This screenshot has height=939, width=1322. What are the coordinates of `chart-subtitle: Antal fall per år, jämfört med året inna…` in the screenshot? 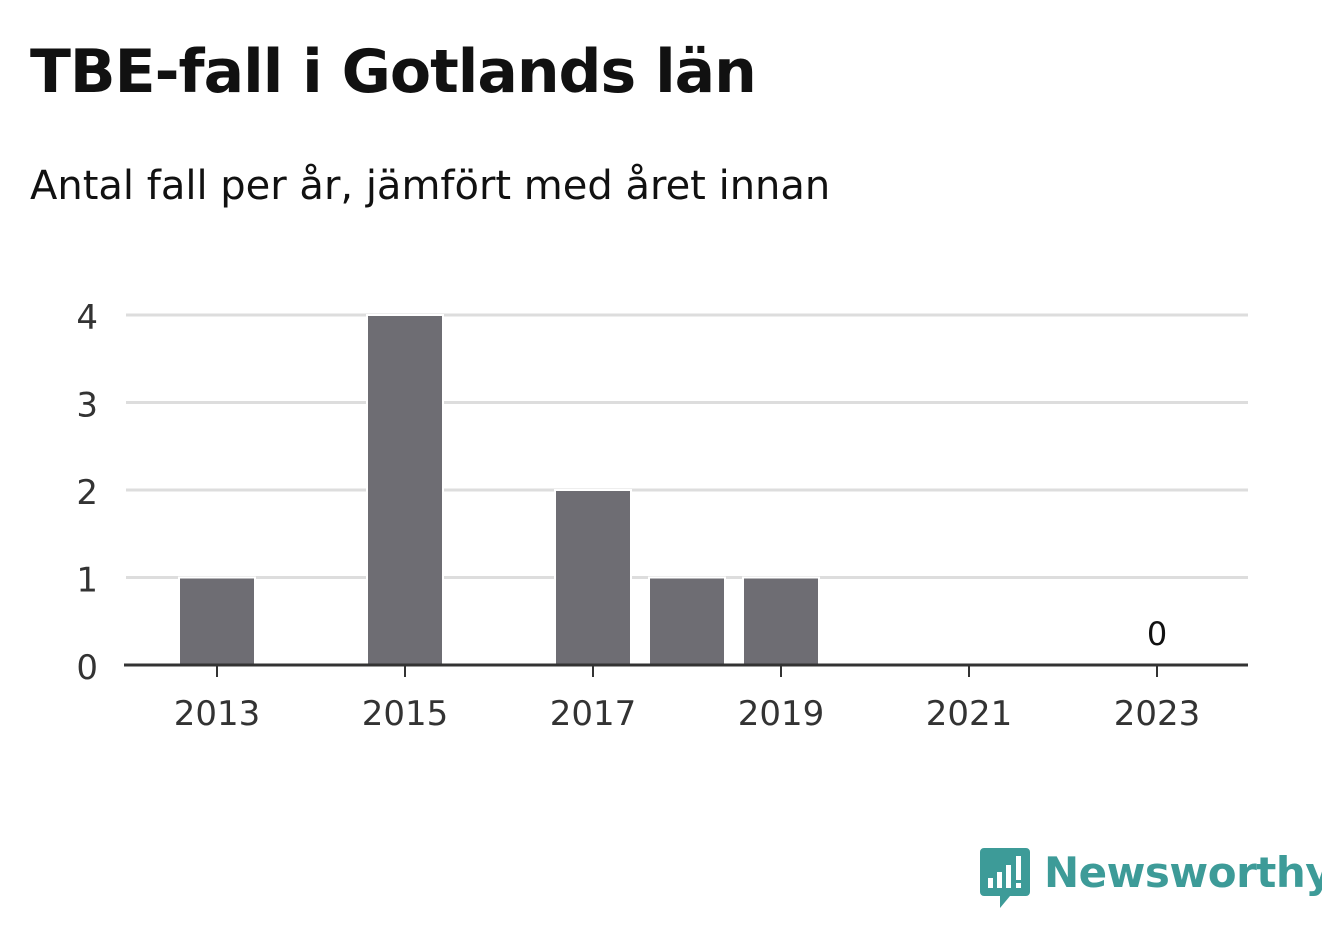 It's located at (430, 186).